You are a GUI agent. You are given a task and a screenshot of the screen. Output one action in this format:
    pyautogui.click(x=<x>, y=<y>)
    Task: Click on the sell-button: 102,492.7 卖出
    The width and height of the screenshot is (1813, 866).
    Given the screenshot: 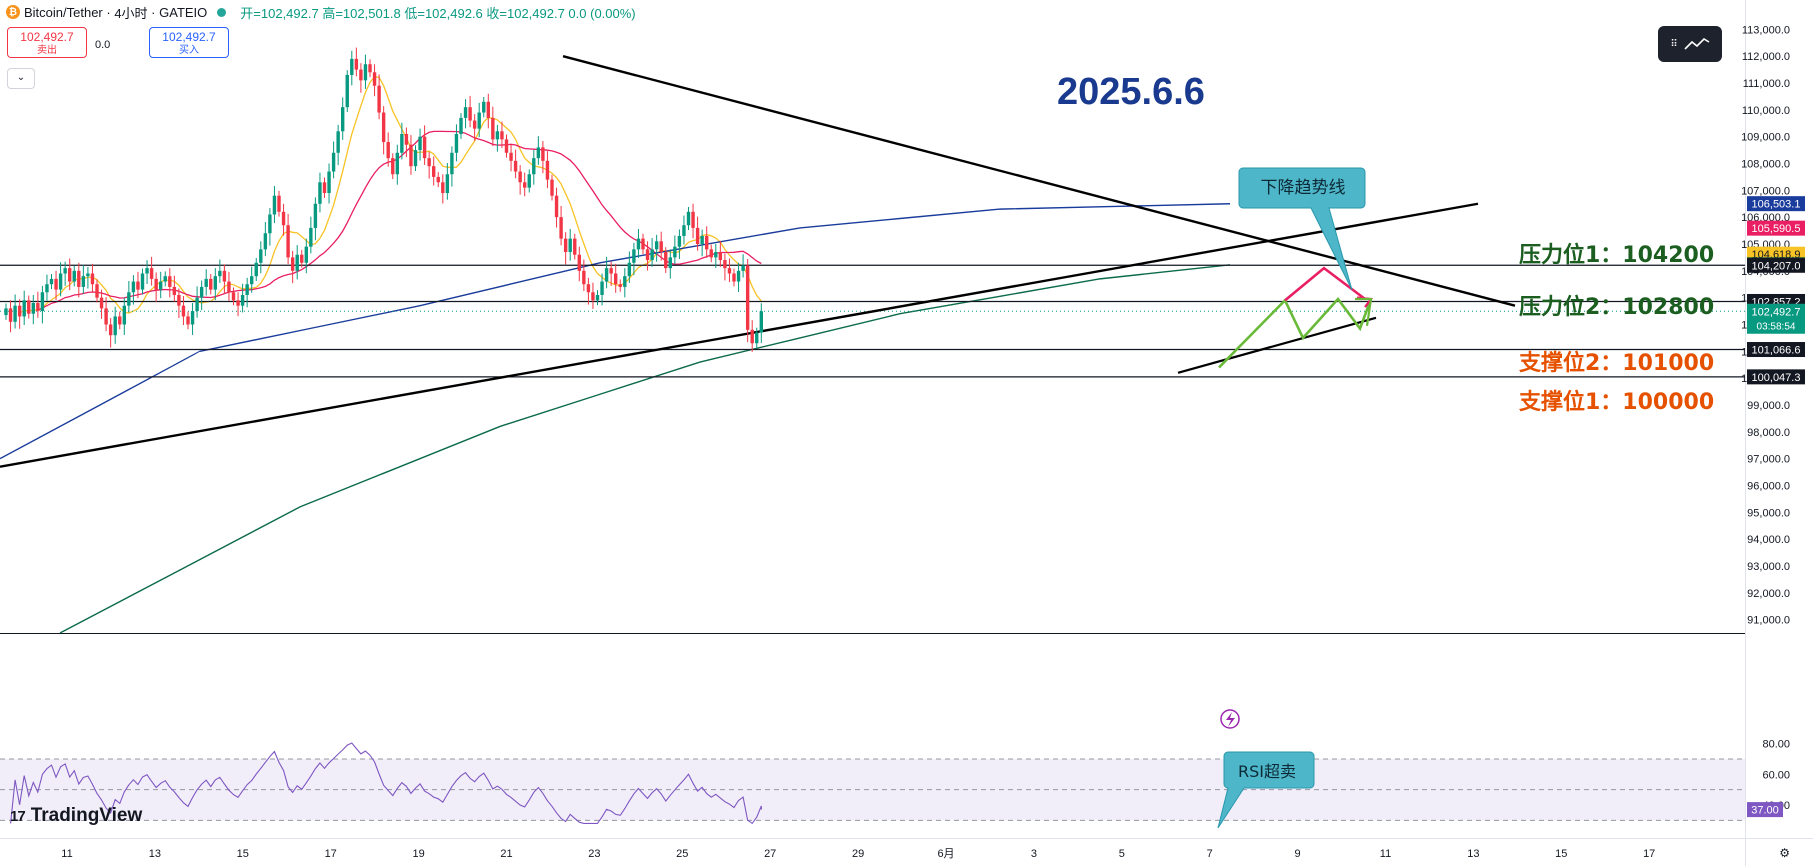 What is the action you would take?
    pyautogui.click(x=47, y=42)
    